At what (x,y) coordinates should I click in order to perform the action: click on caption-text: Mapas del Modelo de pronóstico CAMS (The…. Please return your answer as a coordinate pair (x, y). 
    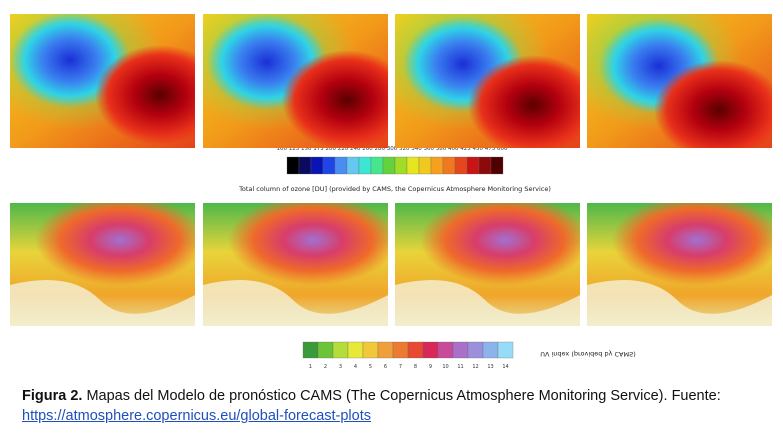
    Looking at the image, I should click on (401, 396).